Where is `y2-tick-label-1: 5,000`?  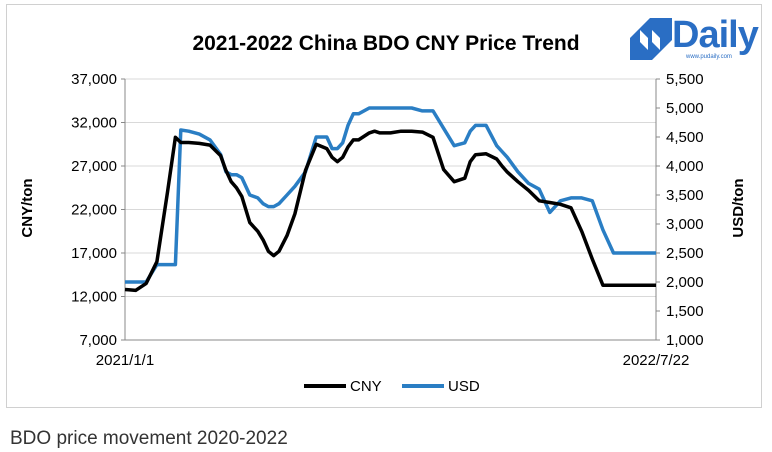 y2-tick-label-1: 5,000 is located at coordinates (685, 108).